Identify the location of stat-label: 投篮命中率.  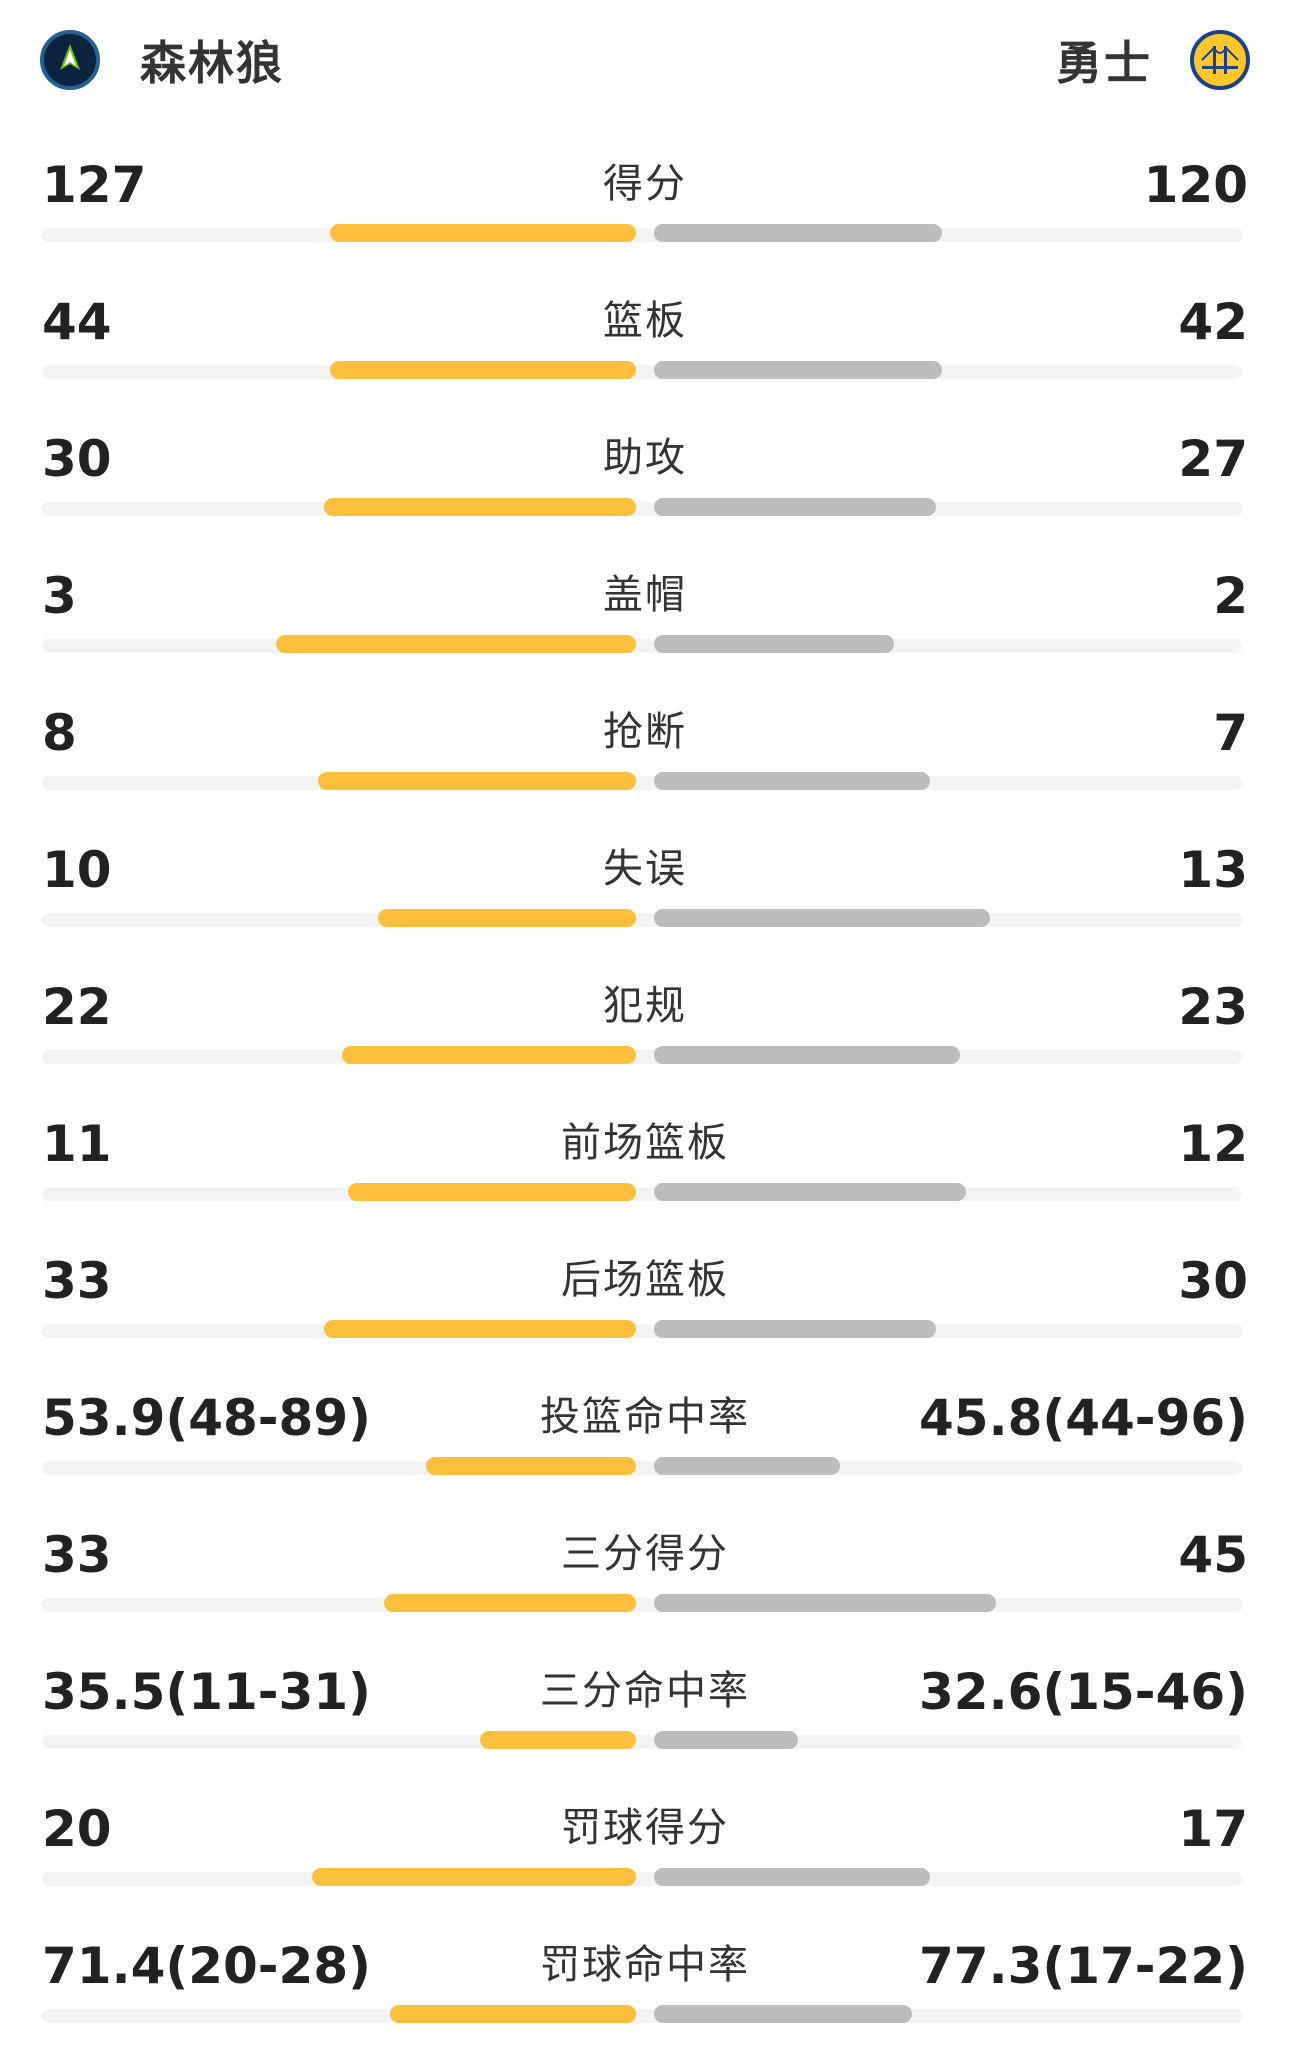
(645, 1417).